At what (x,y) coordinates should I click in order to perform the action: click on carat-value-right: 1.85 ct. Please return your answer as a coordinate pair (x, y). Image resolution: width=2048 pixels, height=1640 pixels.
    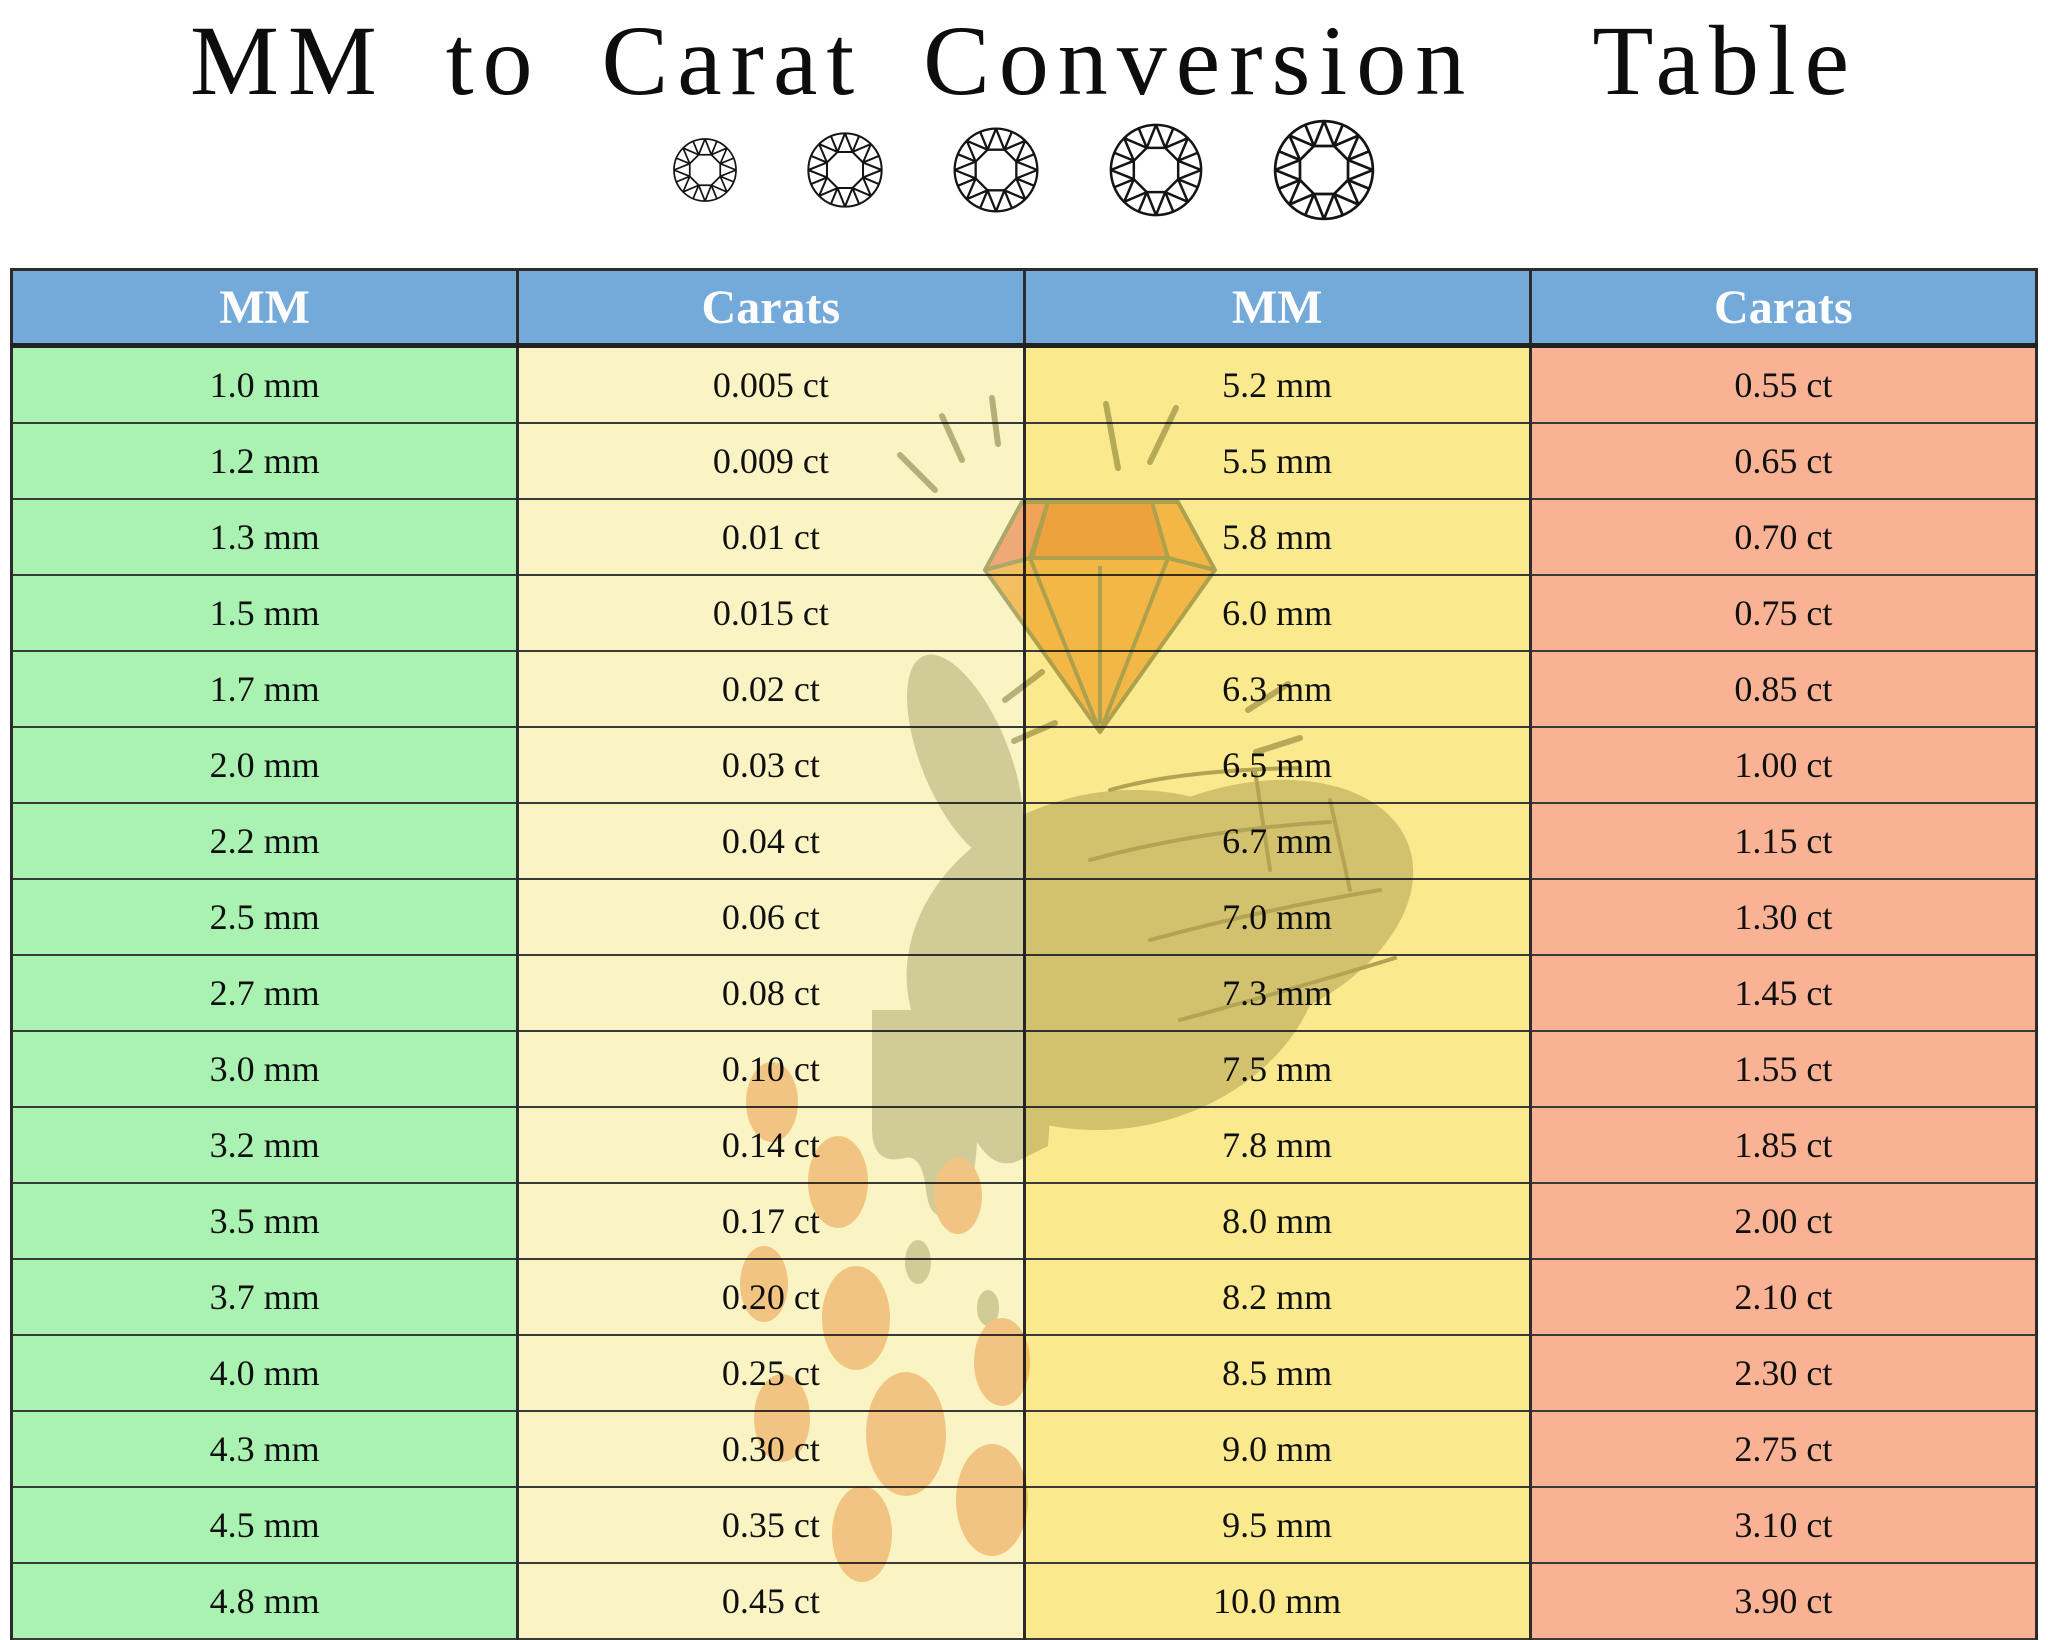
    Looking at the image, I should click on (1783, 1145).